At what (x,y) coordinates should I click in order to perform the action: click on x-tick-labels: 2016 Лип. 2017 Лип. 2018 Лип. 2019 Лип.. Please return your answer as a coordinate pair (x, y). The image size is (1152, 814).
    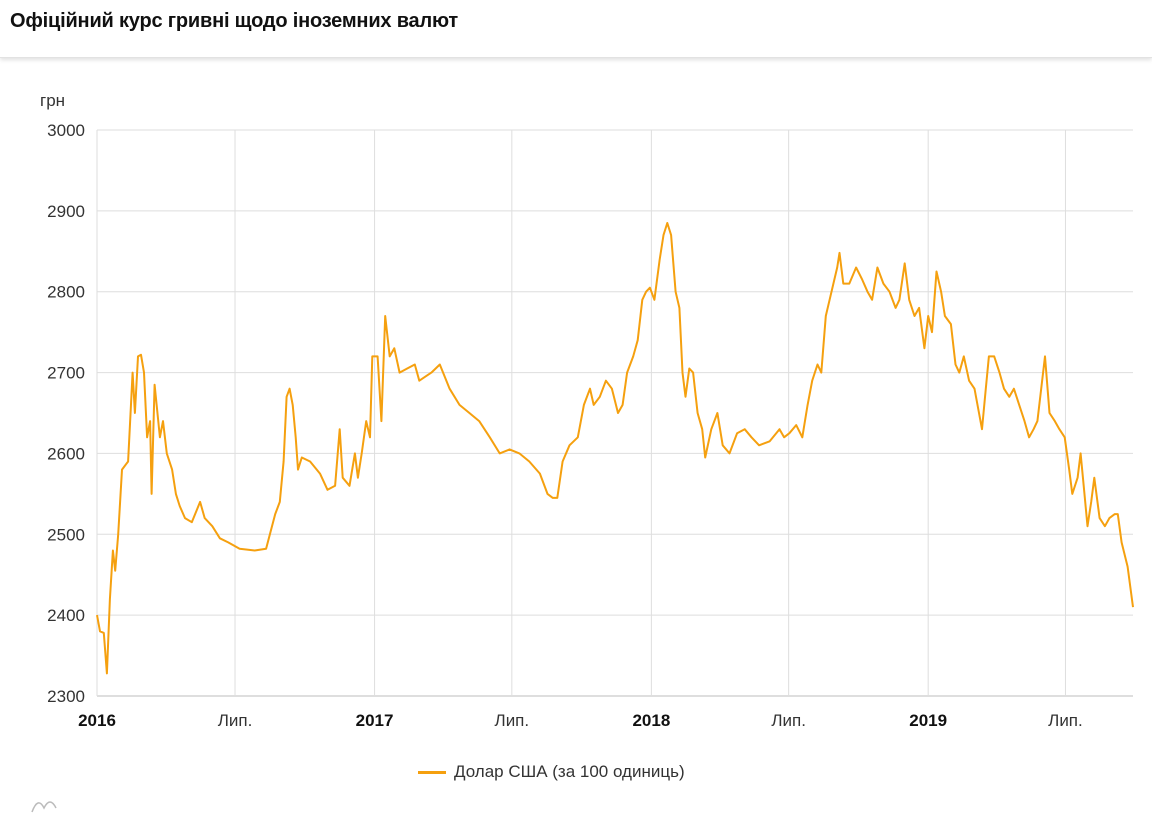
    Looking at the image, I should click on (580, 720).